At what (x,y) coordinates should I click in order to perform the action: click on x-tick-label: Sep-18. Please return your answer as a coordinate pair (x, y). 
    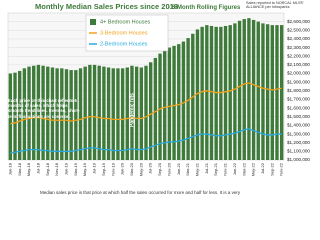
    Looking at the image, I should click on (47, 169).